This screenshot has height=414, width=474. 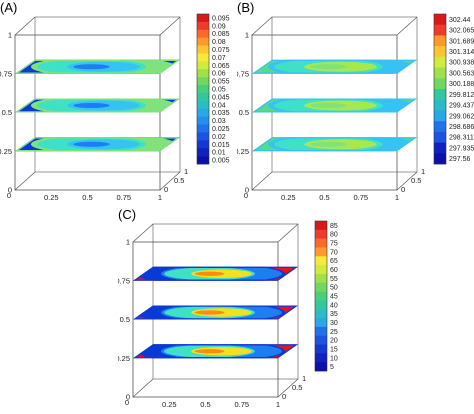 I want to click on colorbar-tick-label: 50, so click(x=334, y=288).